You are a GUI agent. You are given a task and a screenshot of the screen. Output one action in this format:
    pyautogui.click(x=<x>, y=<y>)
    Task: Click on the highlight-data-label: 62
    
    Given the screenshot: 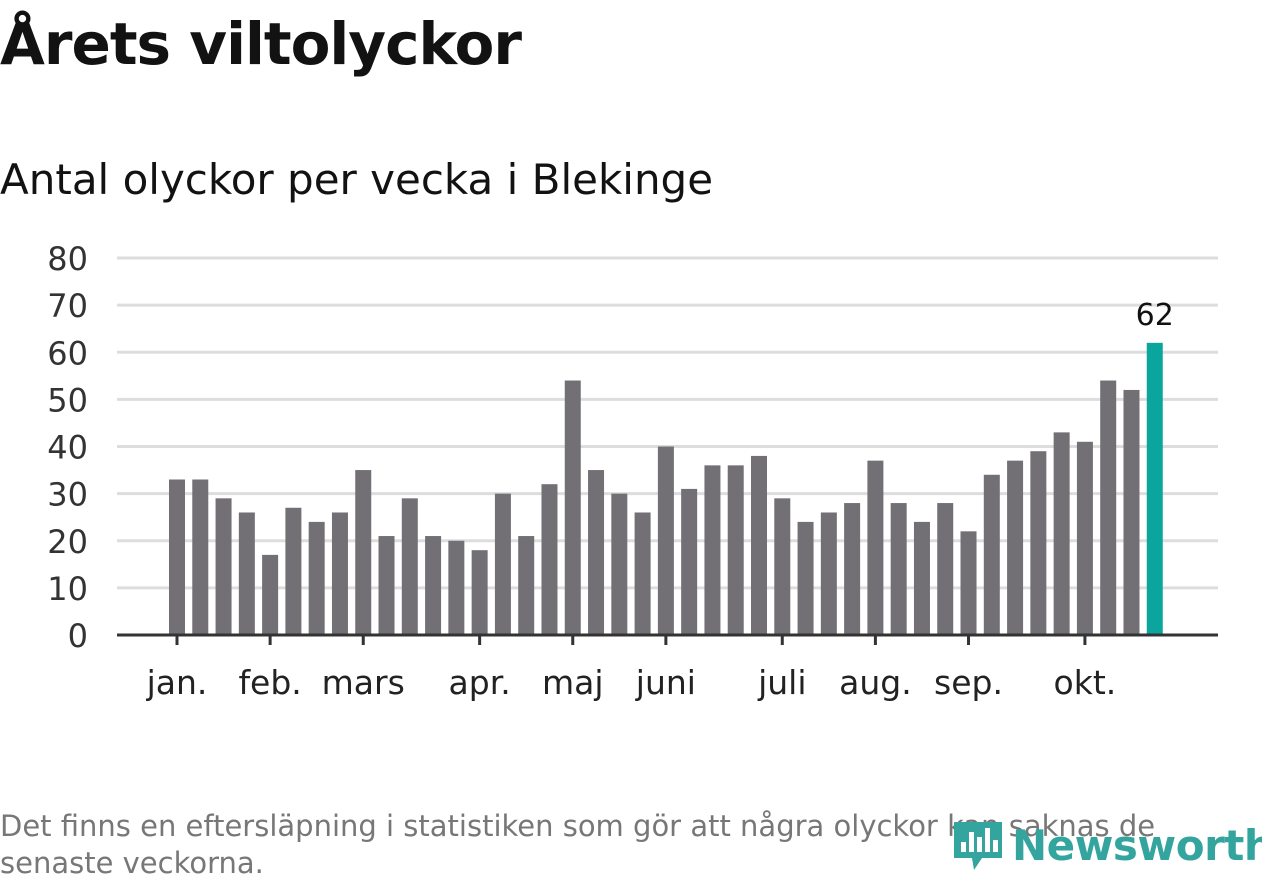 What is the action you would take?
    pyautogui.click(x=1155, y=315)
    